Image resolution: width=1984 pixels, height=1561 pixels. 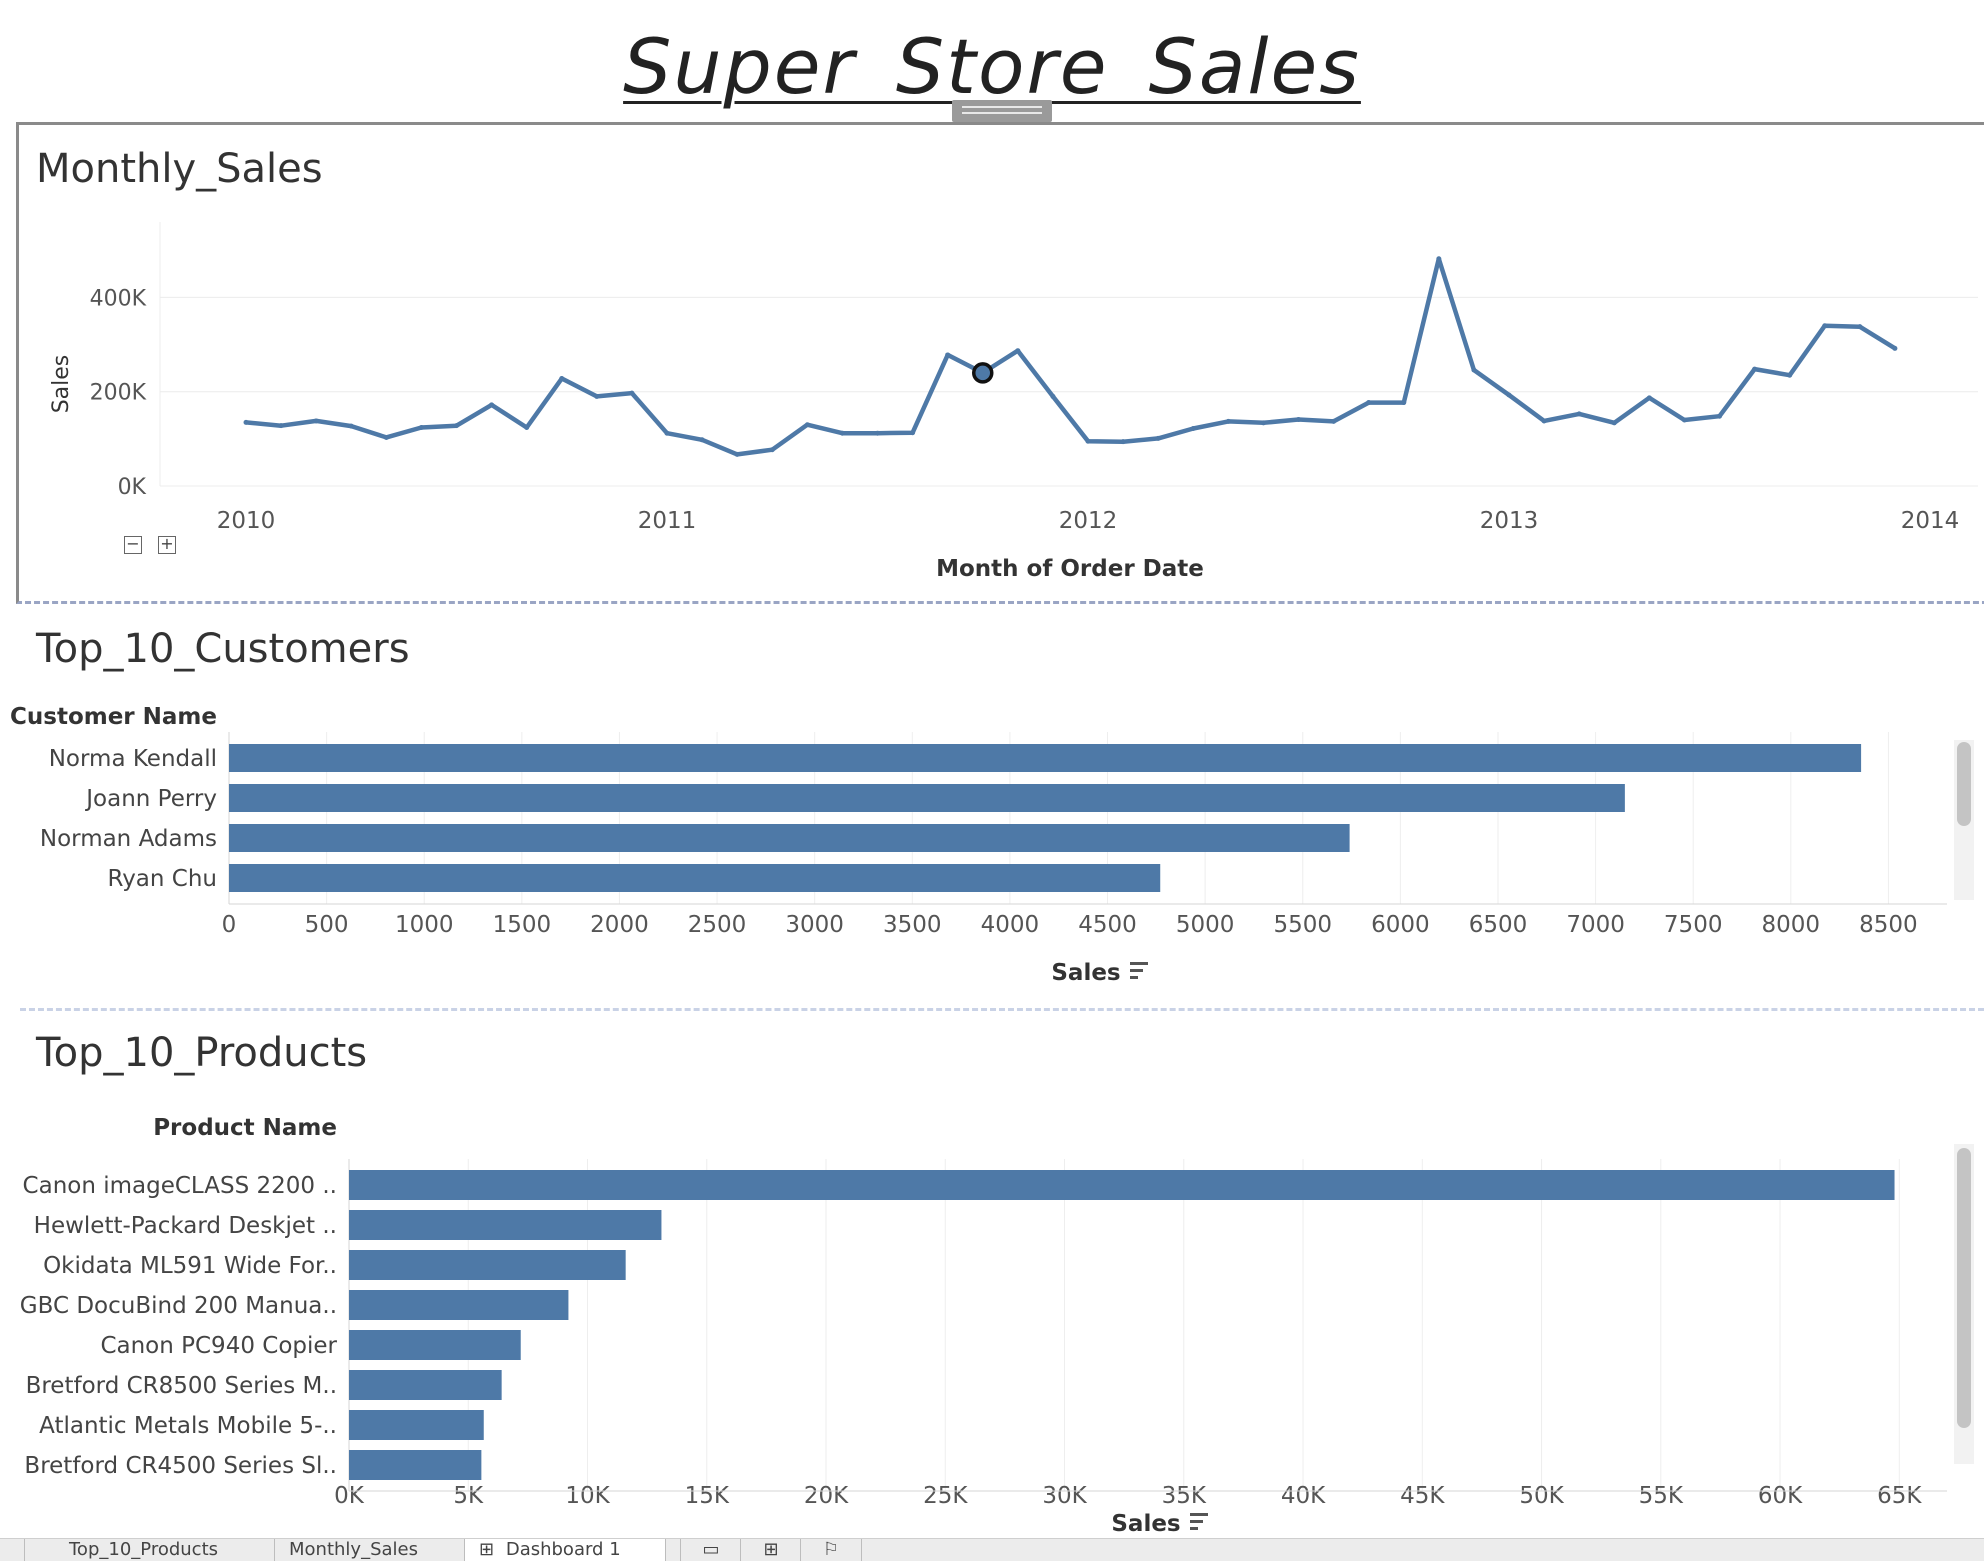 I want to click on x-tick-label: 5K, so click(x=468, y=1496).